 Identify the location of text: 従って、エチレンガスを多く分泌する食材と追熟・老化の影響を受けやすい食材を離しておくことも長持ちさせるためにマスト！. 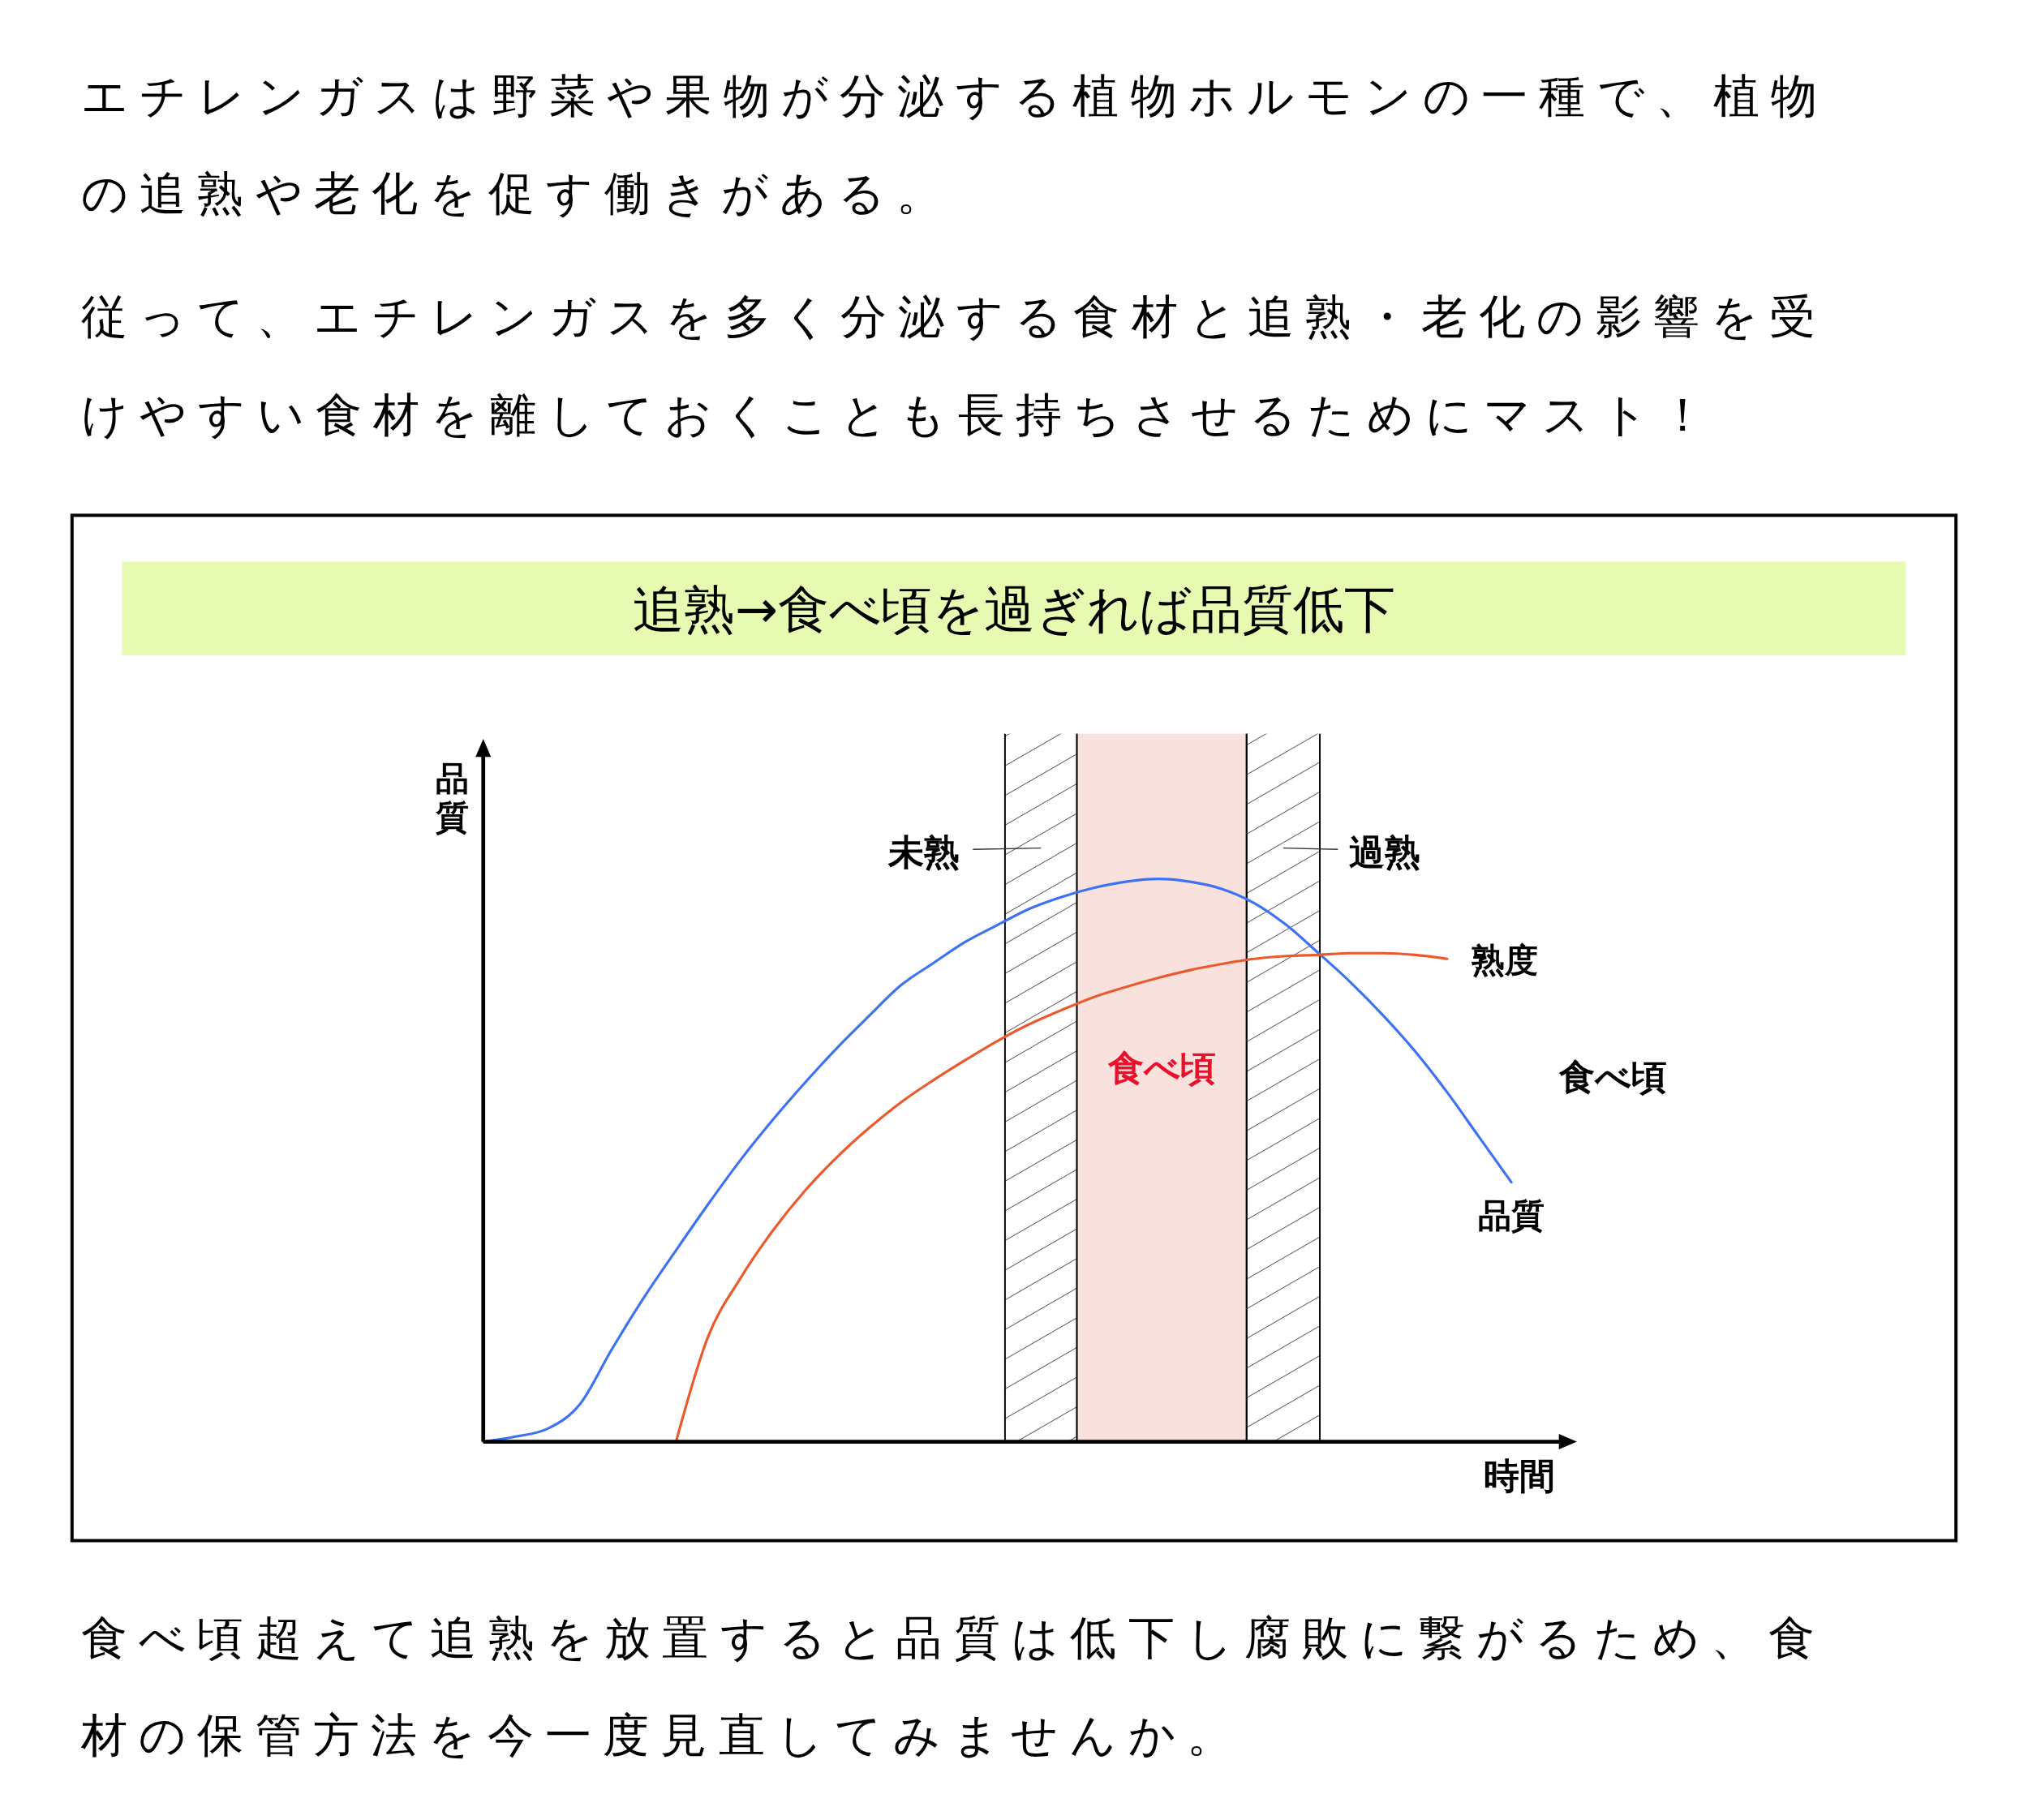
(954, 365).